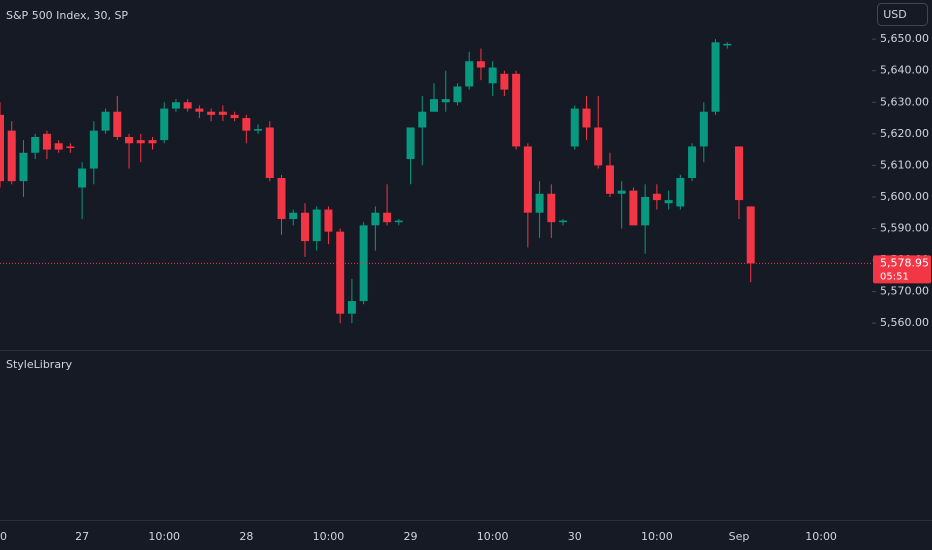 This screenshot has width=932, height=550. I want to click on y-tick-label: 5,620.00, so click(904, 133).